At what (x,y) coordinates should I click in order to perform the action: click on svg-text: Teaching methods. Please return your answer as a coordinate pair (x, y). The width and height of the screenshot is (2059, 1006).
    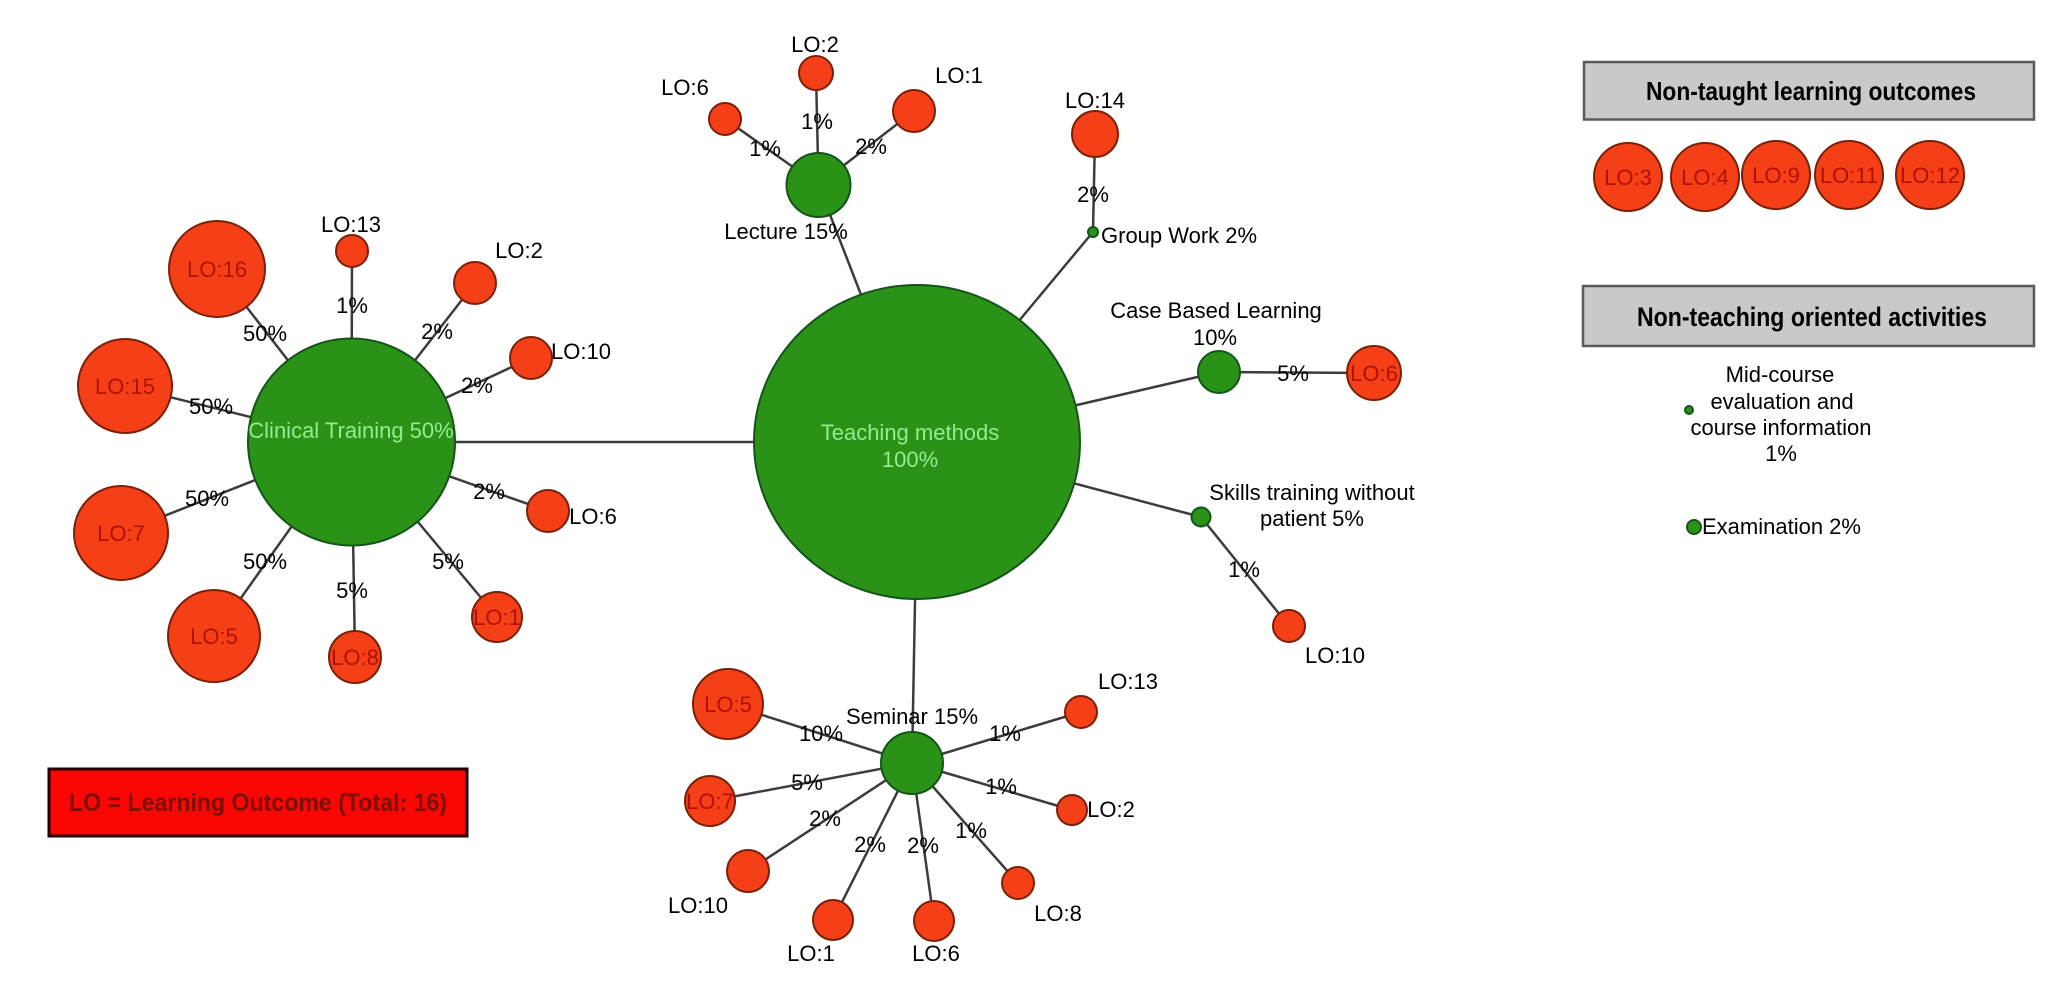
    Looking at the image, I should click on (910, 432).